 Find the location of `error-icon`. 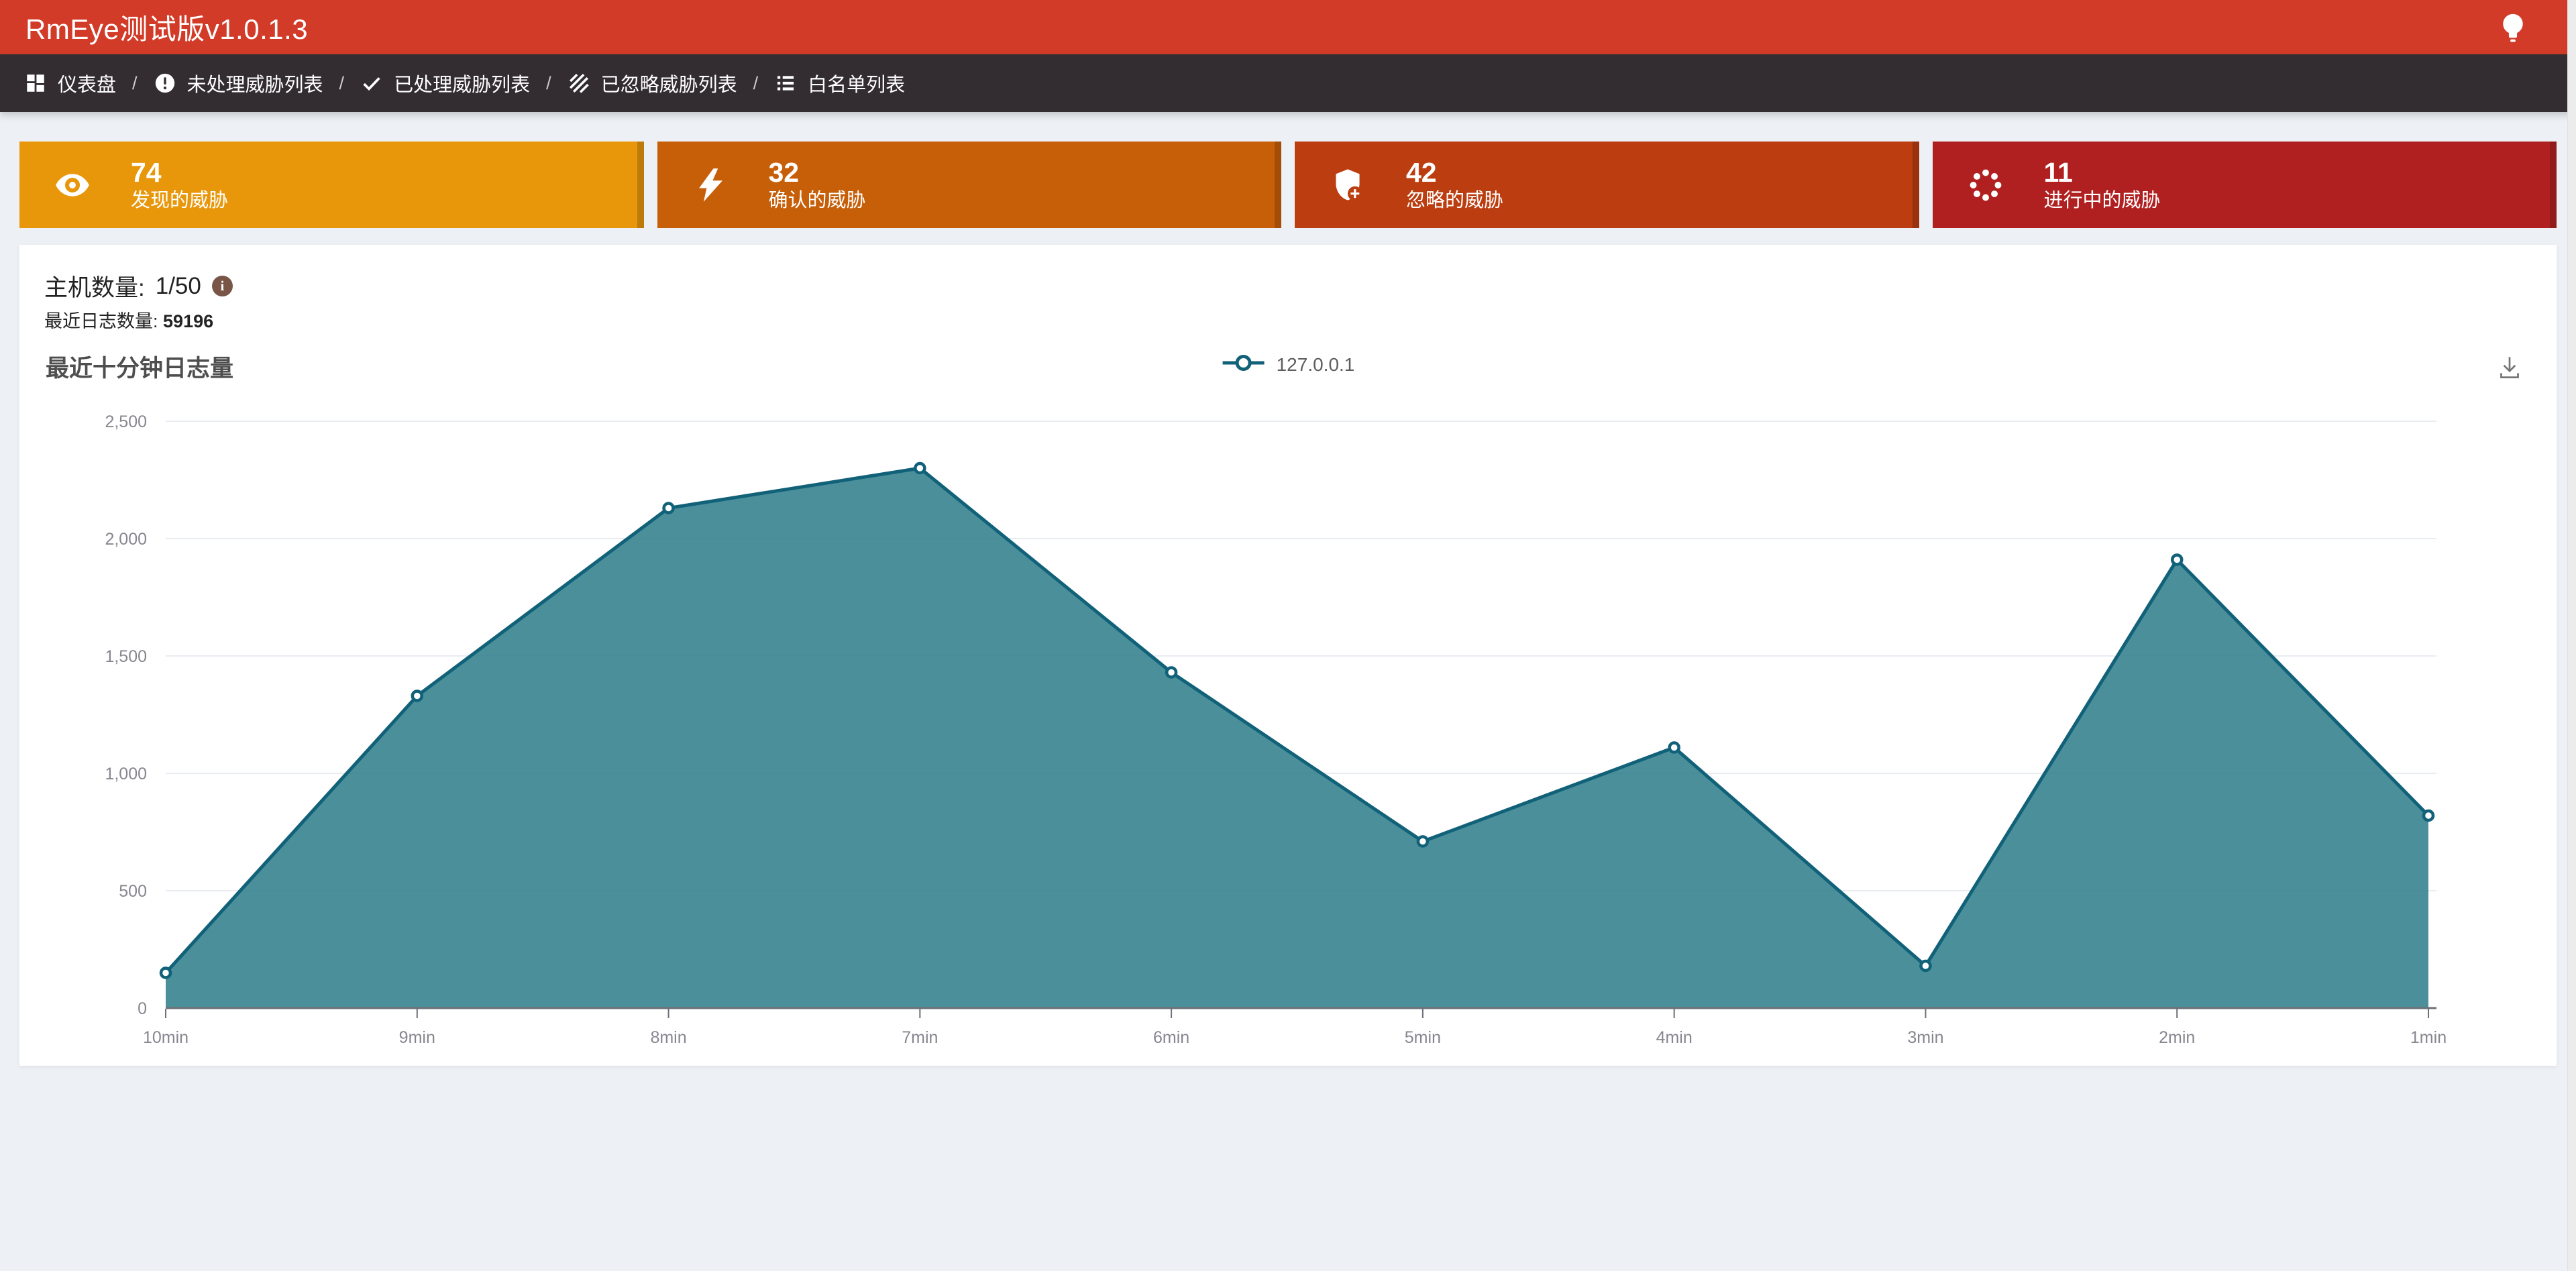

error-icon is located at coordinates (165, 83).